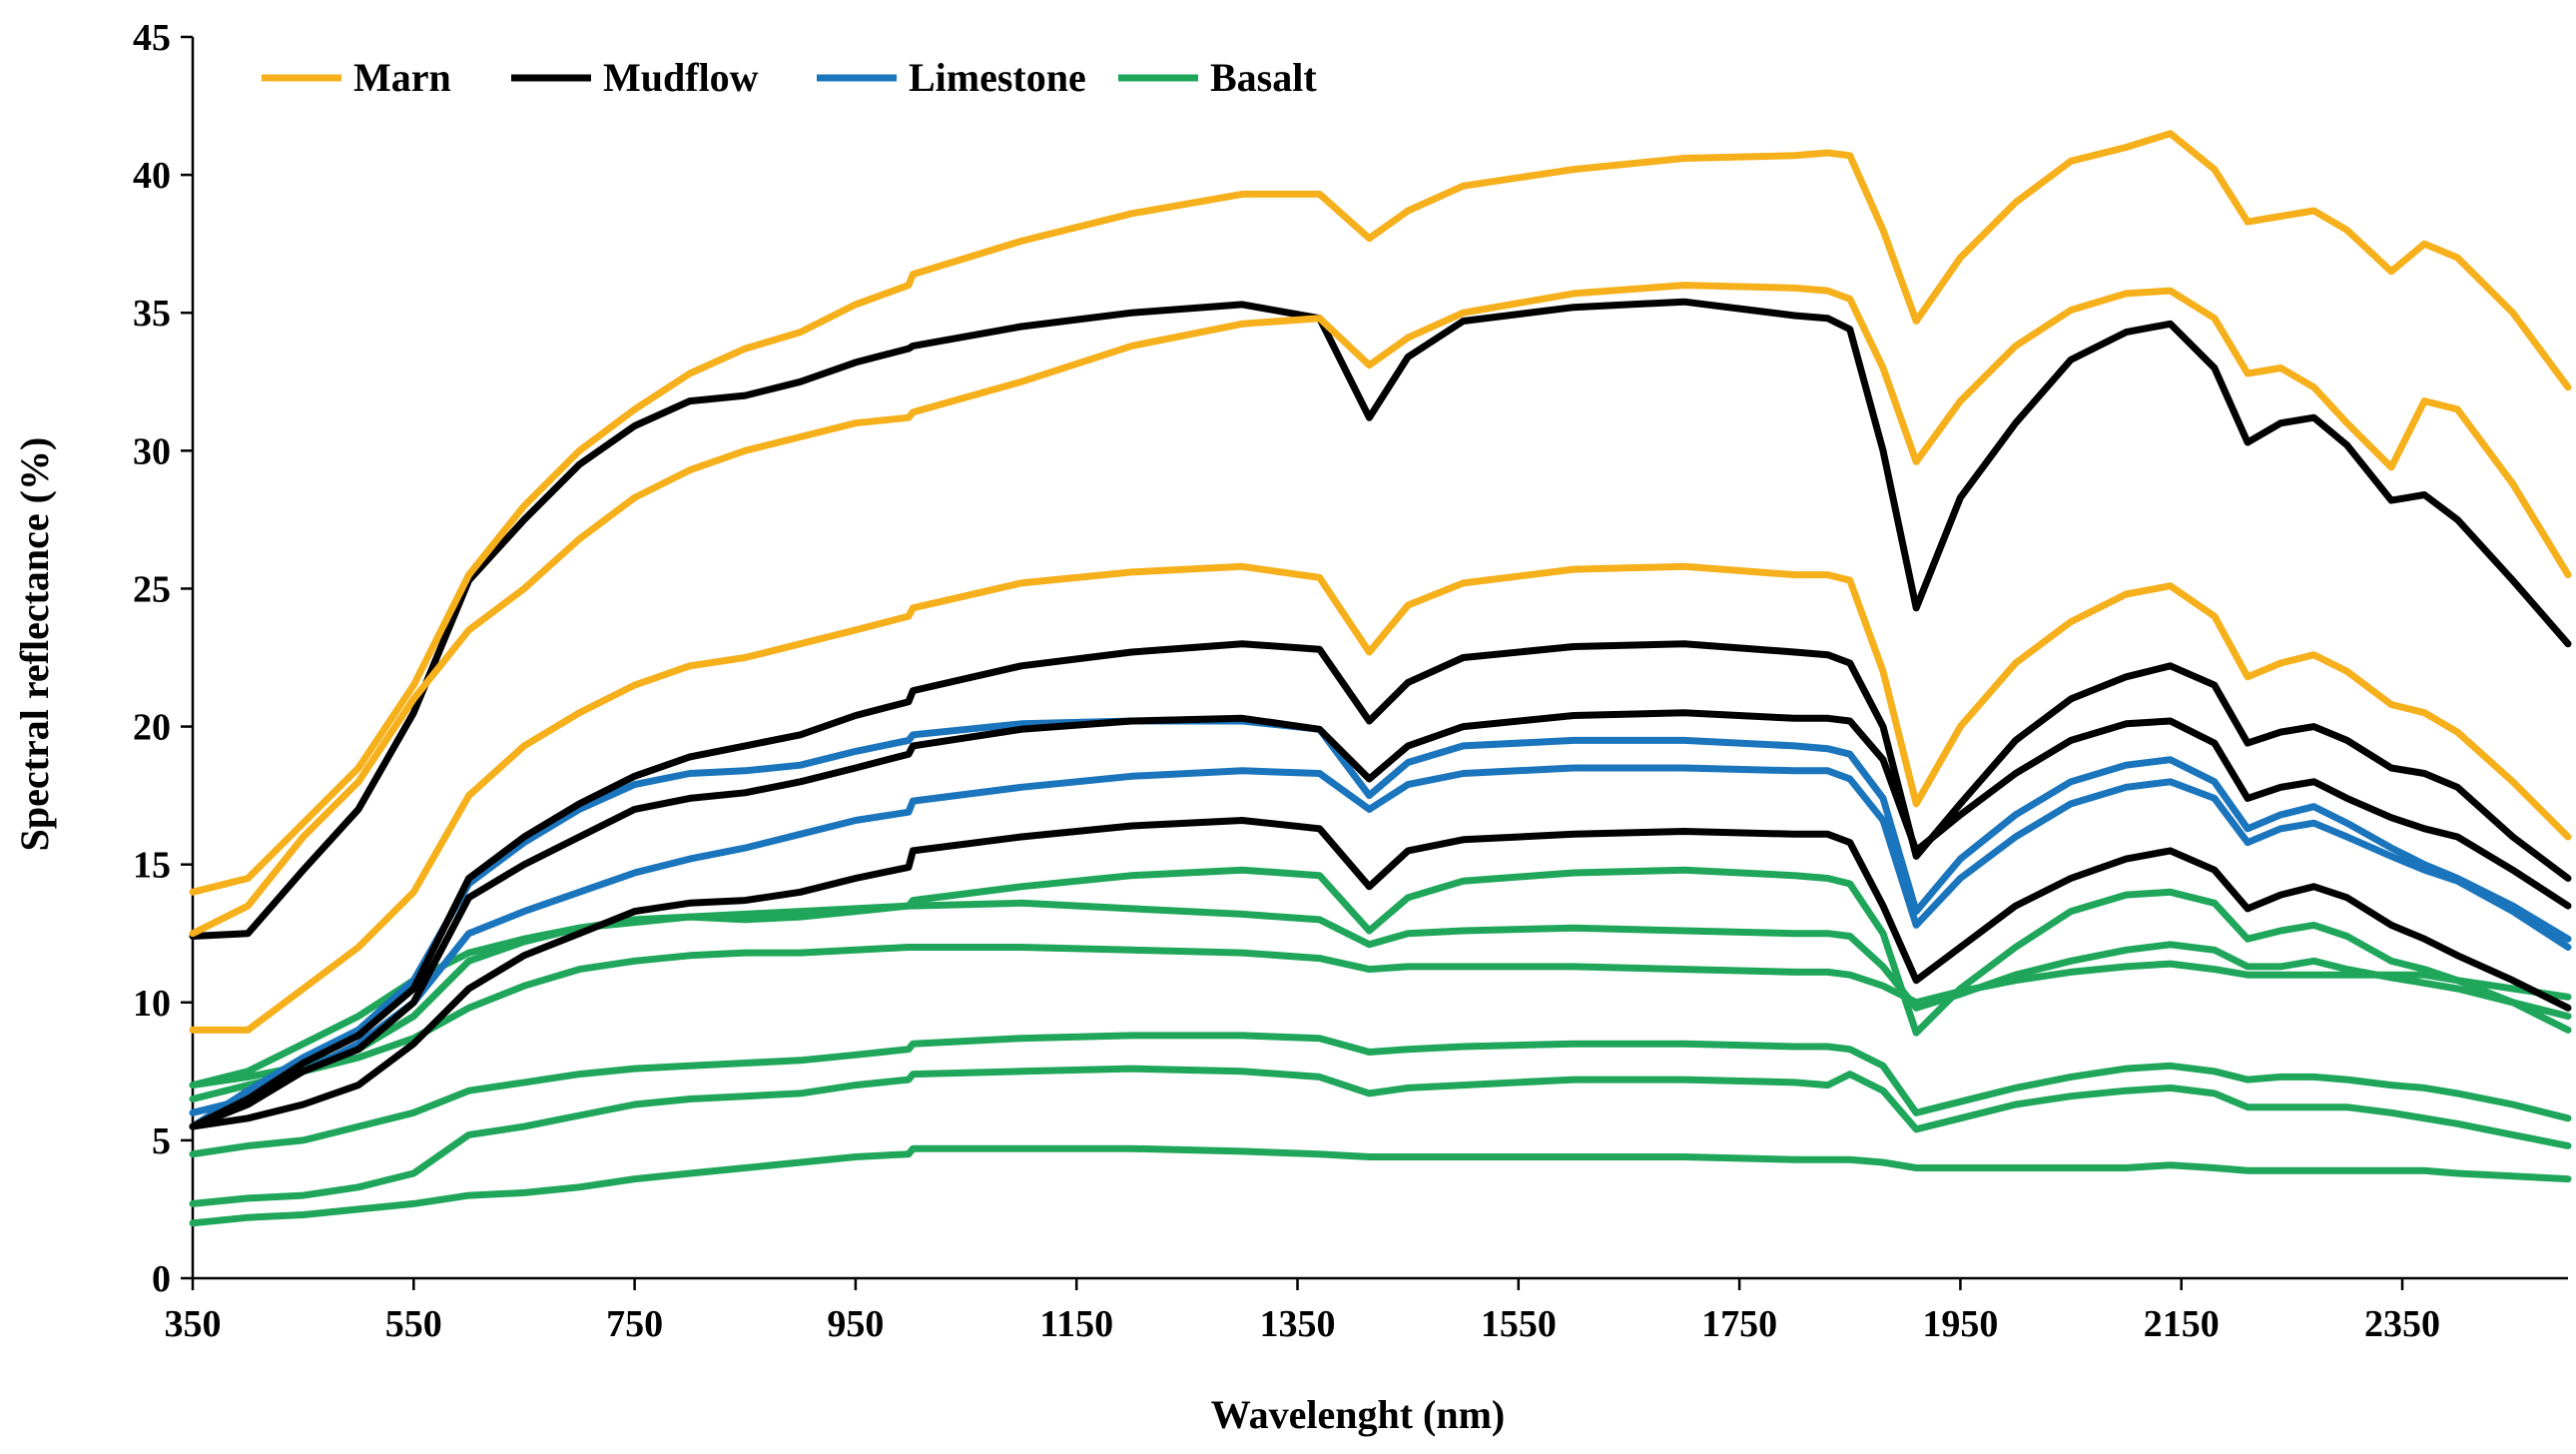  I want to click on x-tick-label: 750, so click(634, 1324).